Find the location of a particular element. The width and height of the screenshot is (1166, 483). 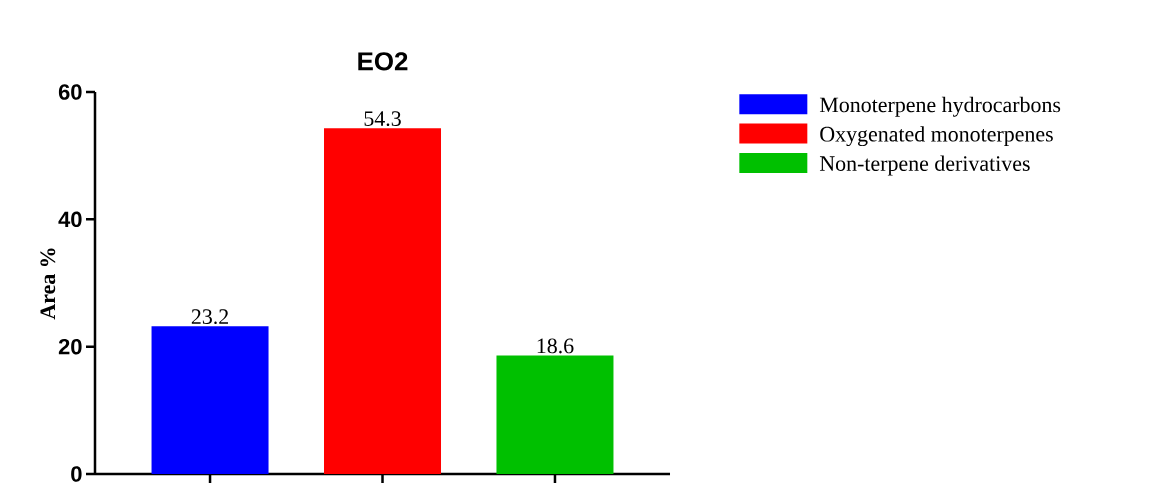

y-tick-label: 60 is located at coordinates (70, 92).